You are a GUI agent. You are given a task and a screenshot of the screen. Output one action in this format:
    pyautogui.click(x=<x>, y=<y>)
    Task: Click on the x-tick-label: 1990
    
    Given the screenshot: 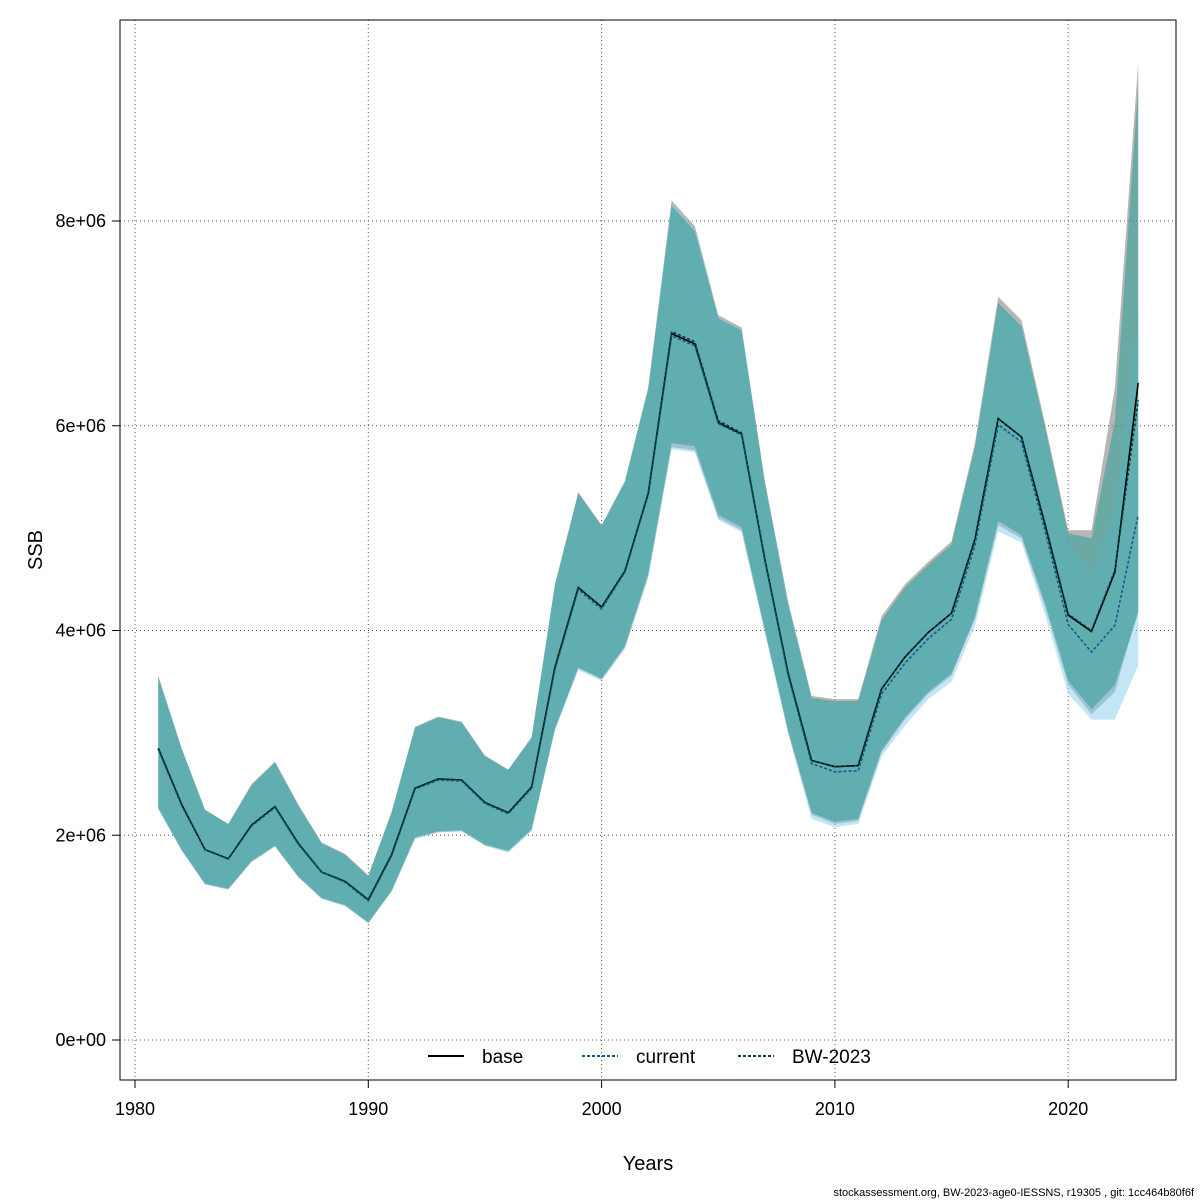 What is the action you would take?
    pyautogui.click(x=368, y=1109)
    